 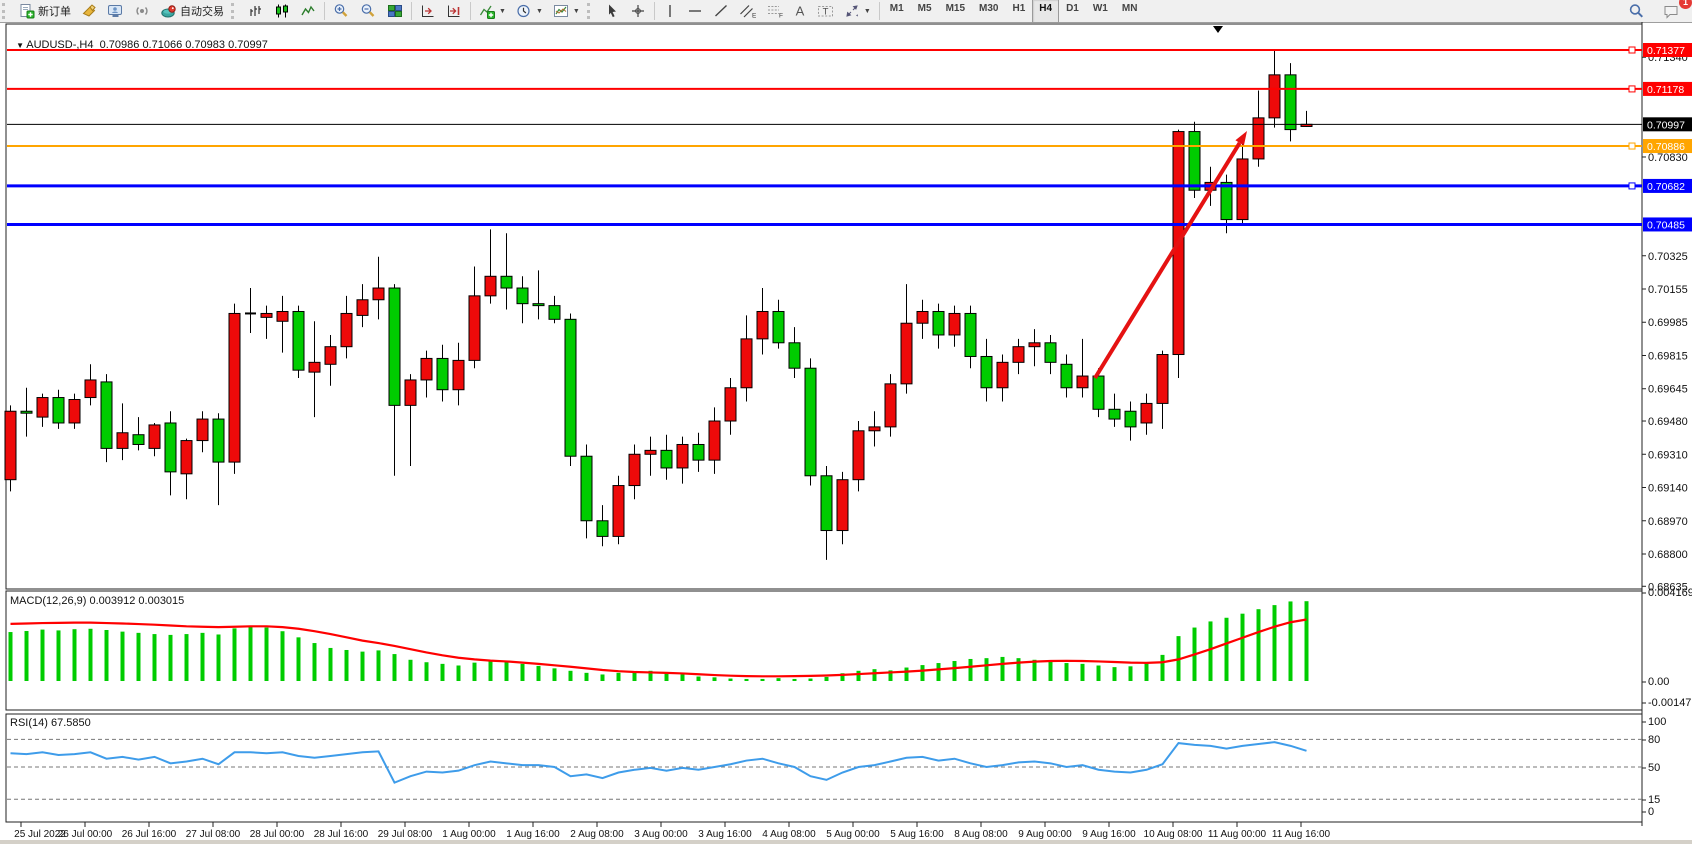 What do you see at coordinates (395, 11) in the screenshot?
I see `tile-windows-button` at bounding box center [395, 11].